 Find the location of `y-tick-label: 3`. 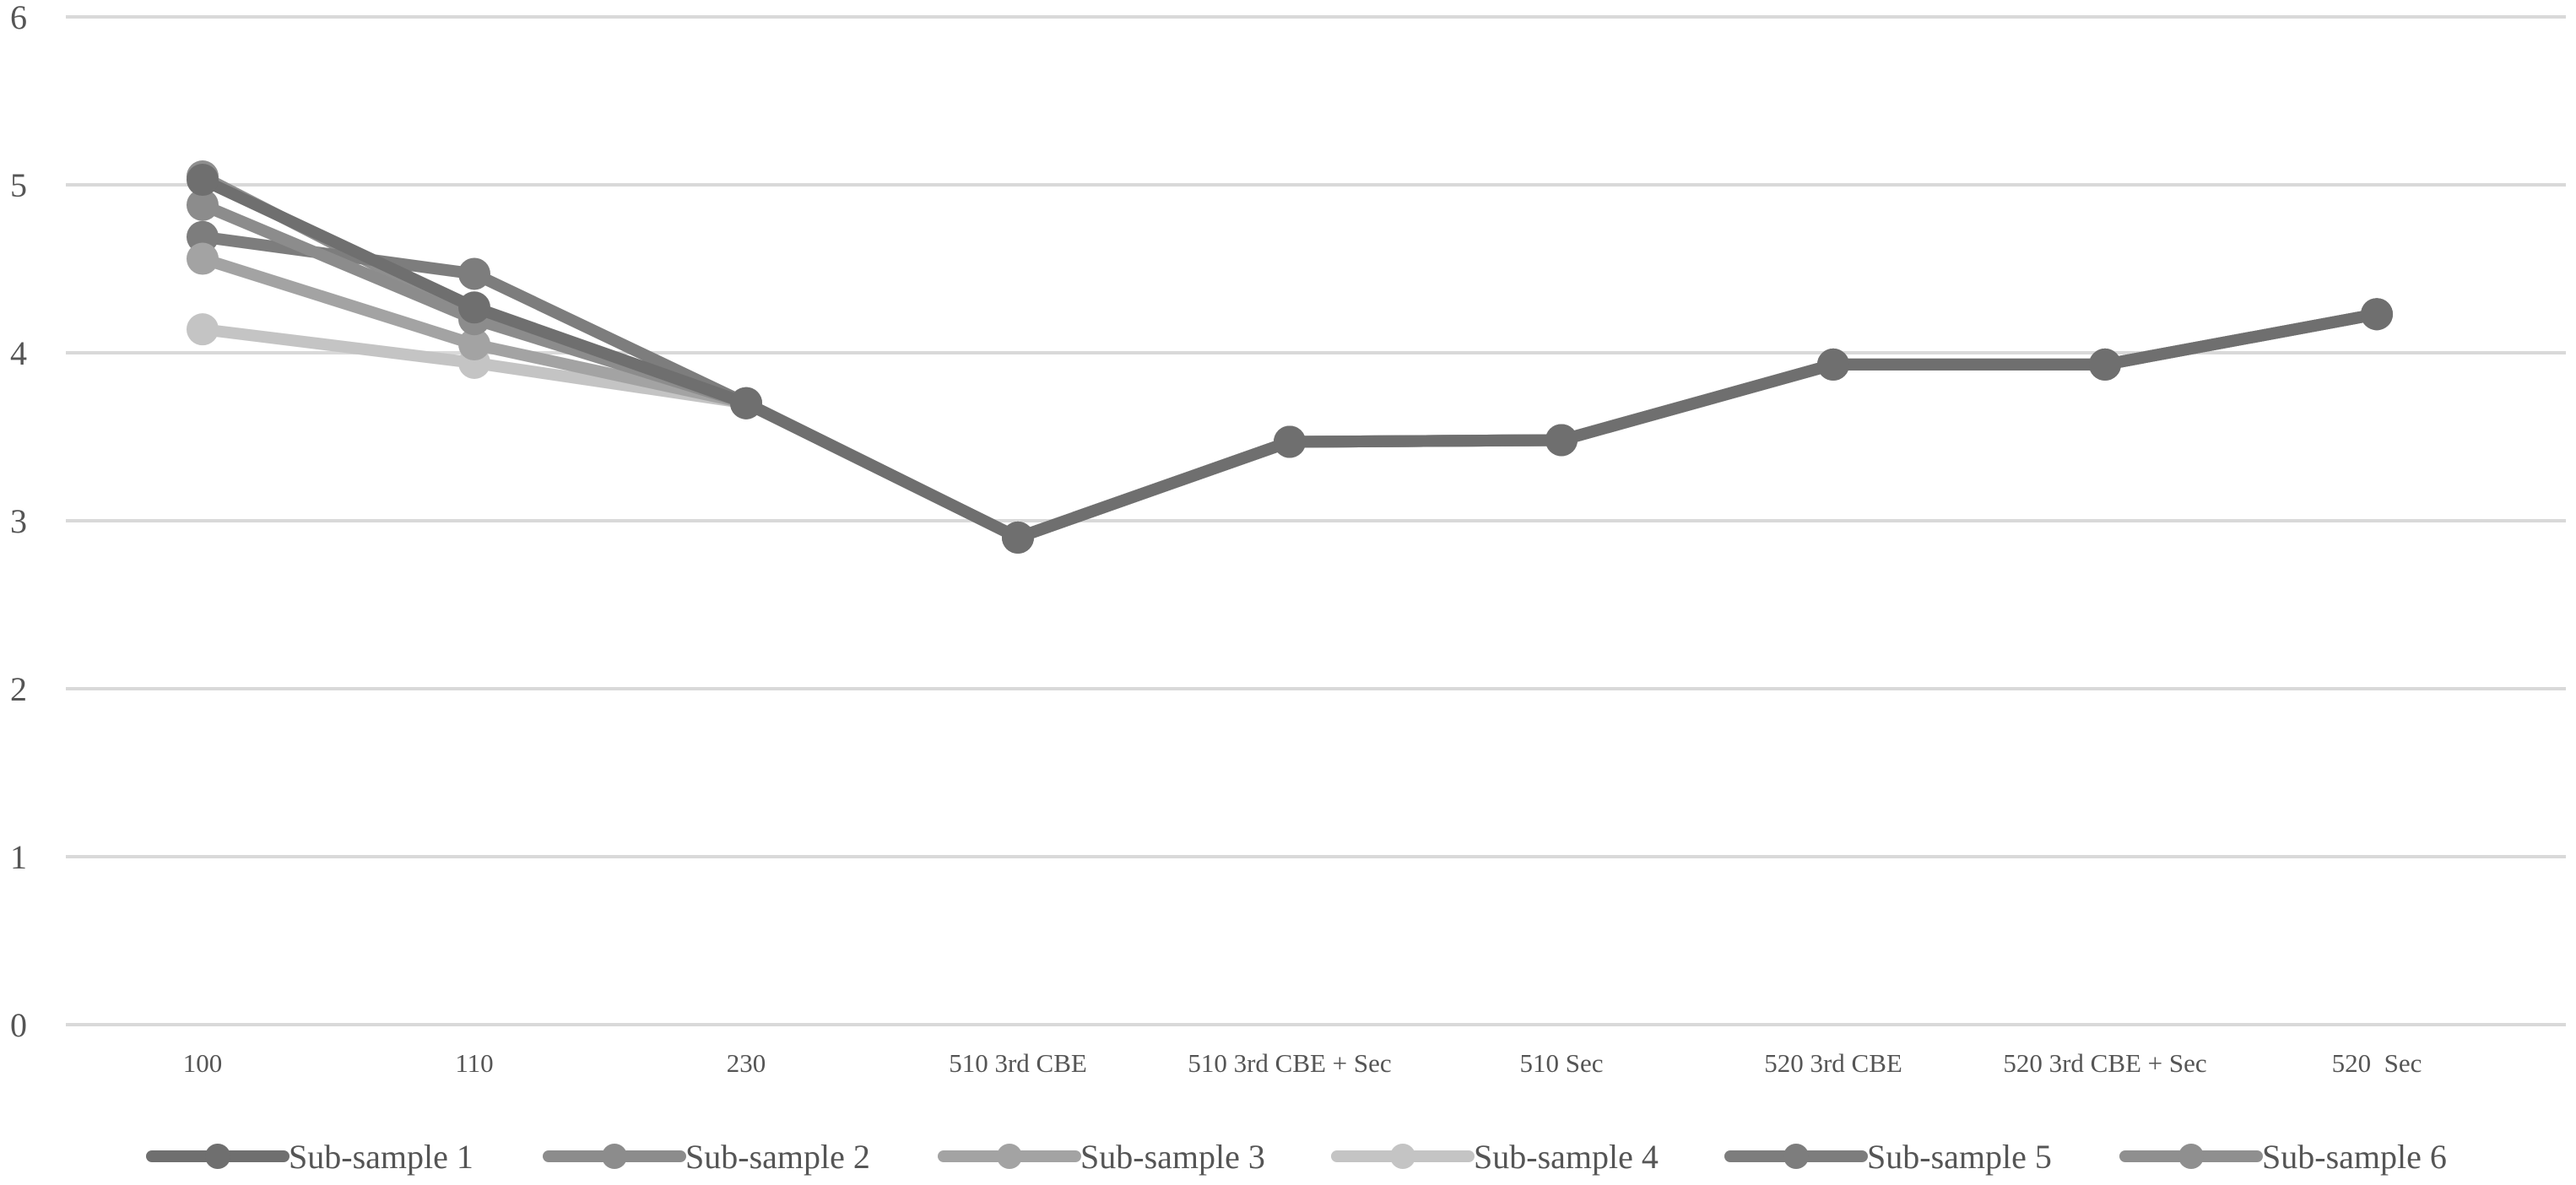

y-tick-label: 3 is located at coordinates (18, 521).